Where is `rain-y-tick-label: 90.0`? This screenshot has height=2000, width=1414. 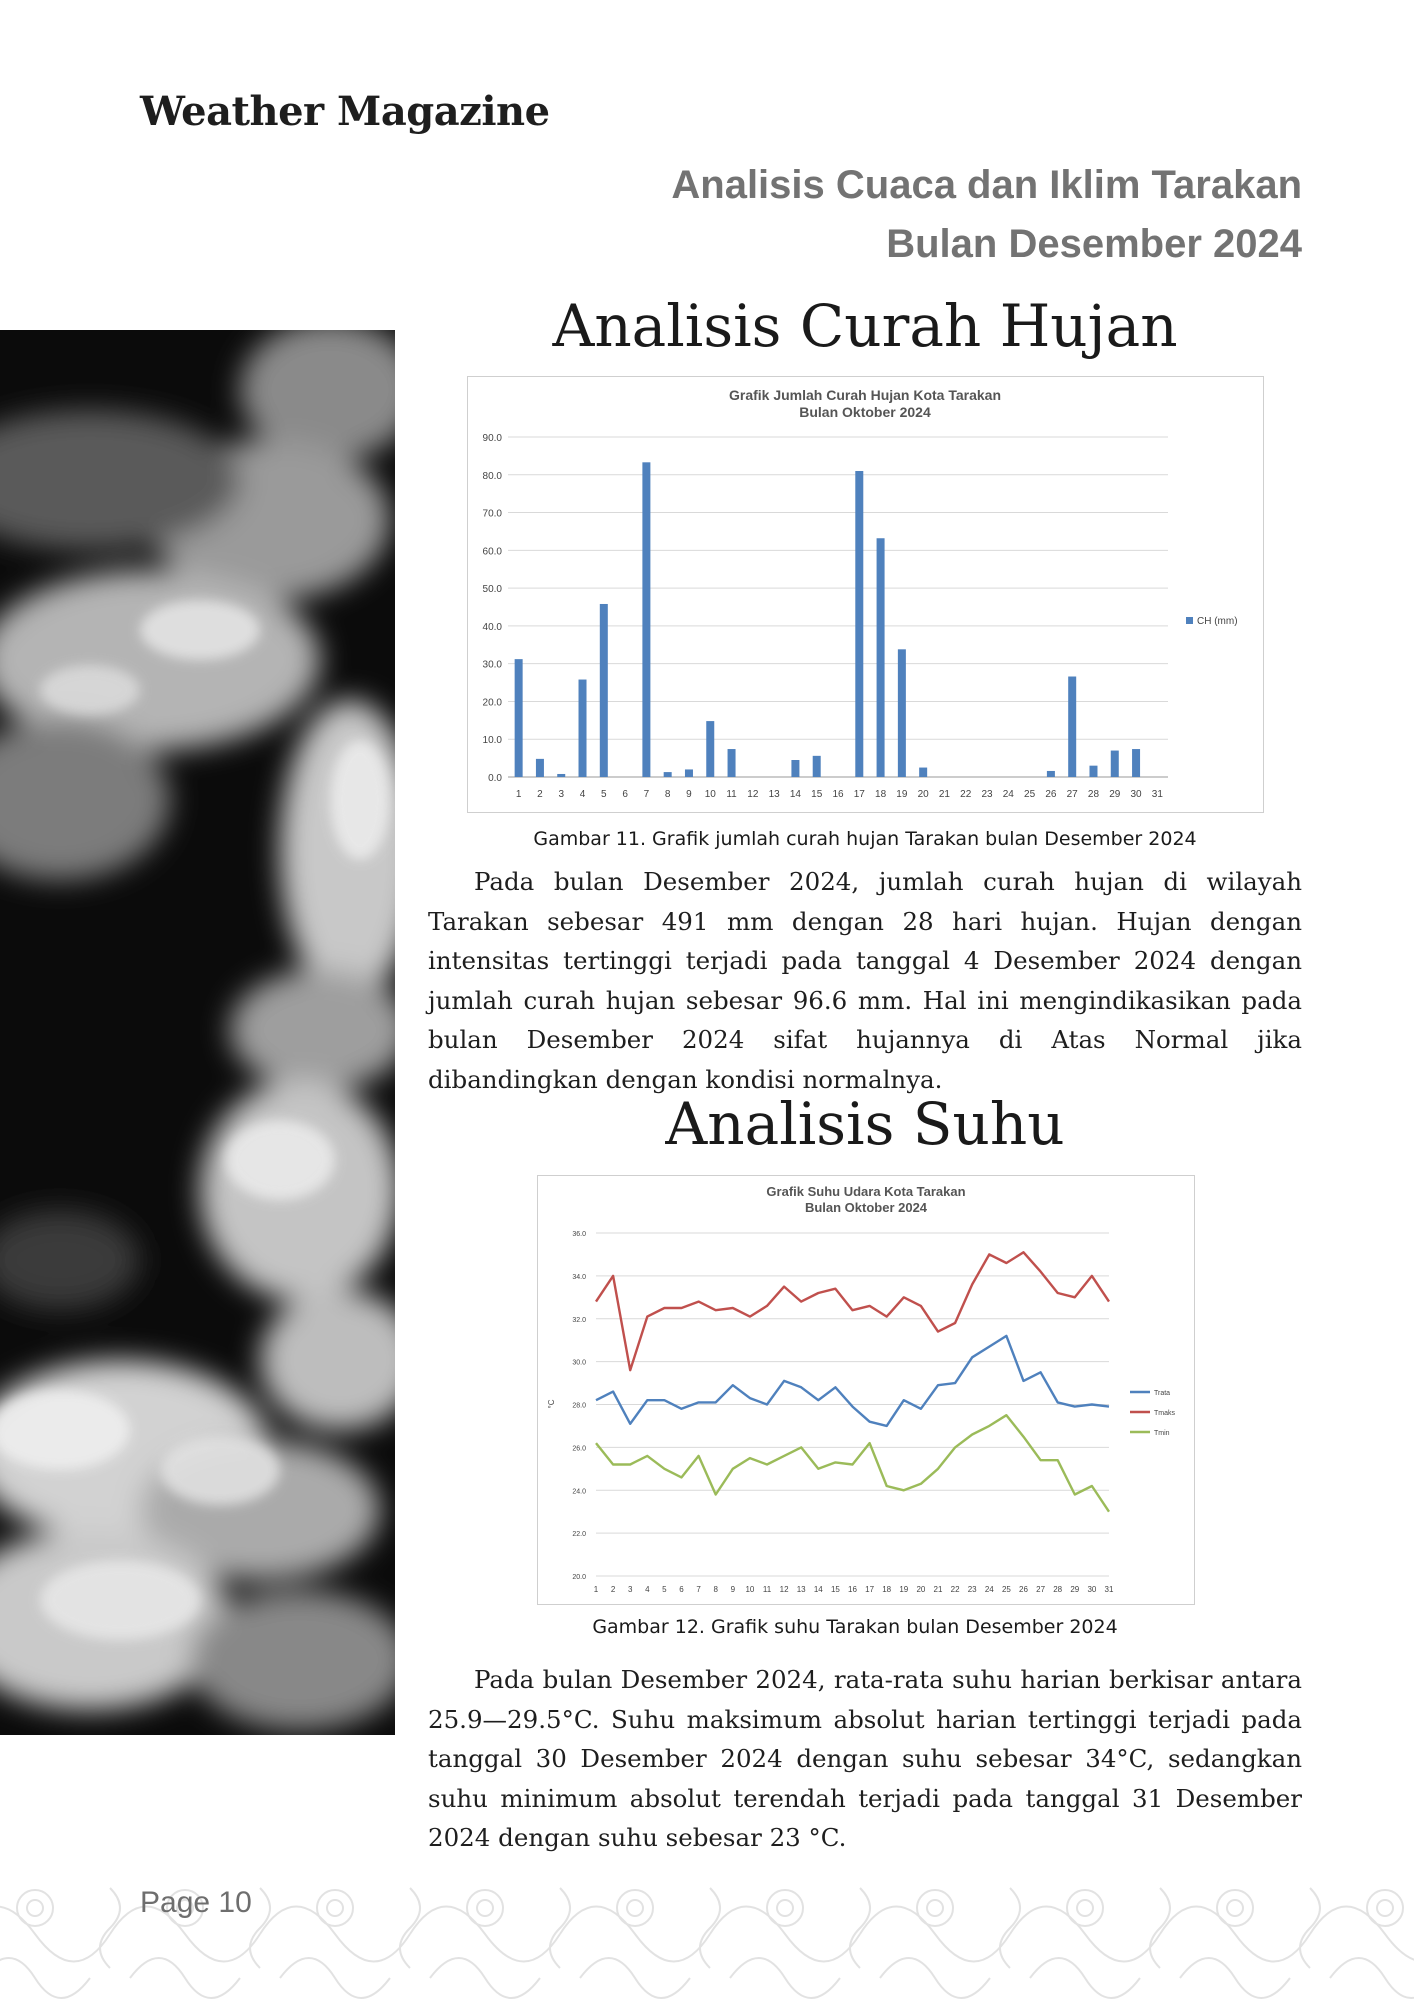 rain-y-tick-label: 90.0 is located at coordinates (493, 438).